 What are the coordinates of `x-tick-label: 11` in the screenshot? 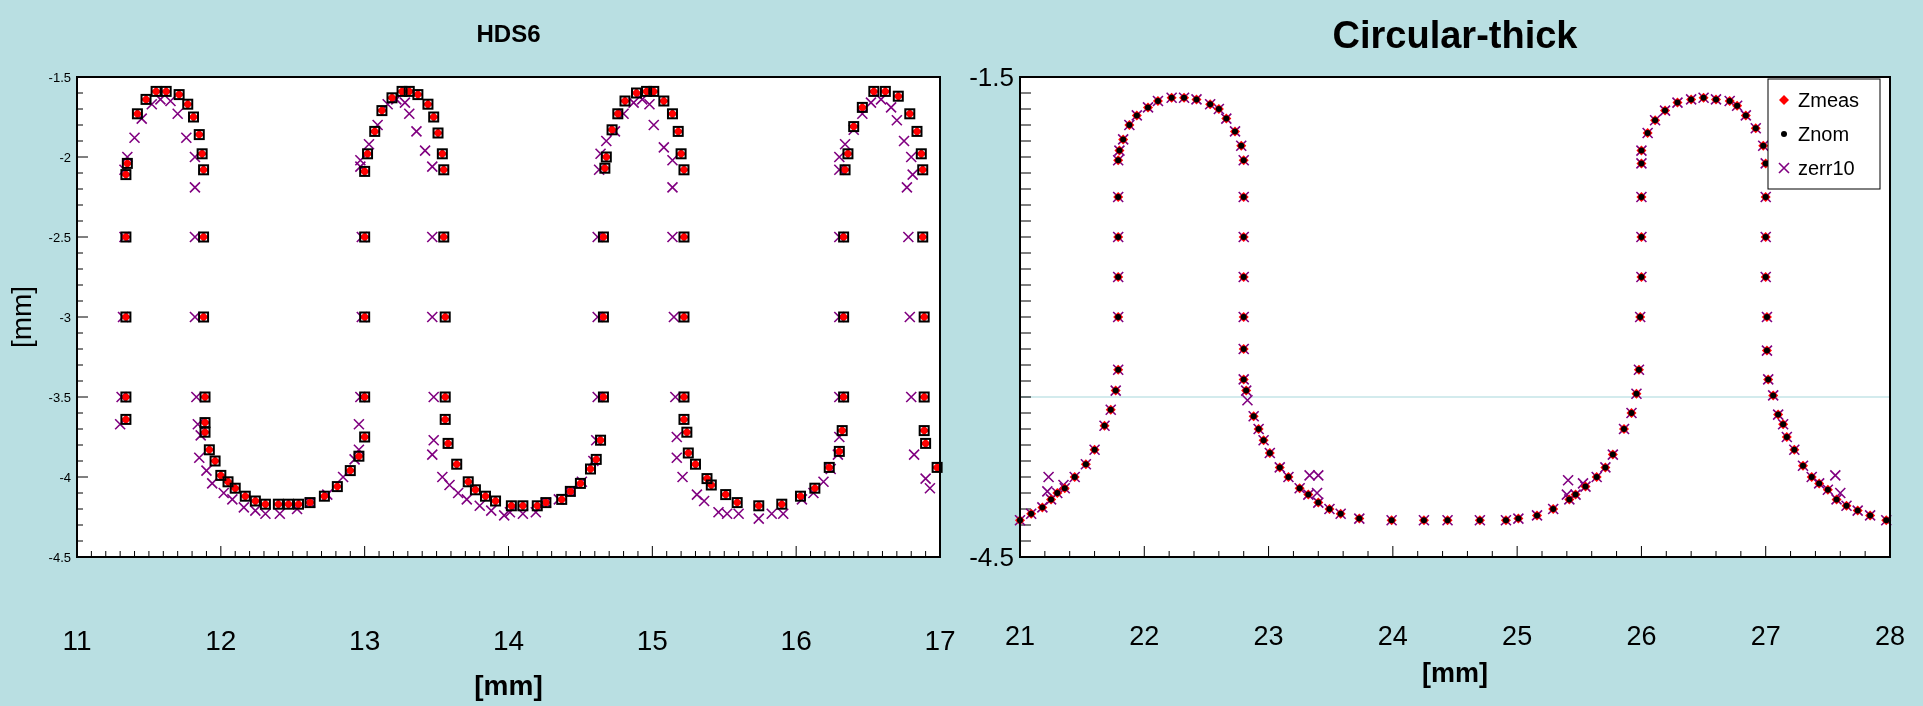 It's located at (77, 640).